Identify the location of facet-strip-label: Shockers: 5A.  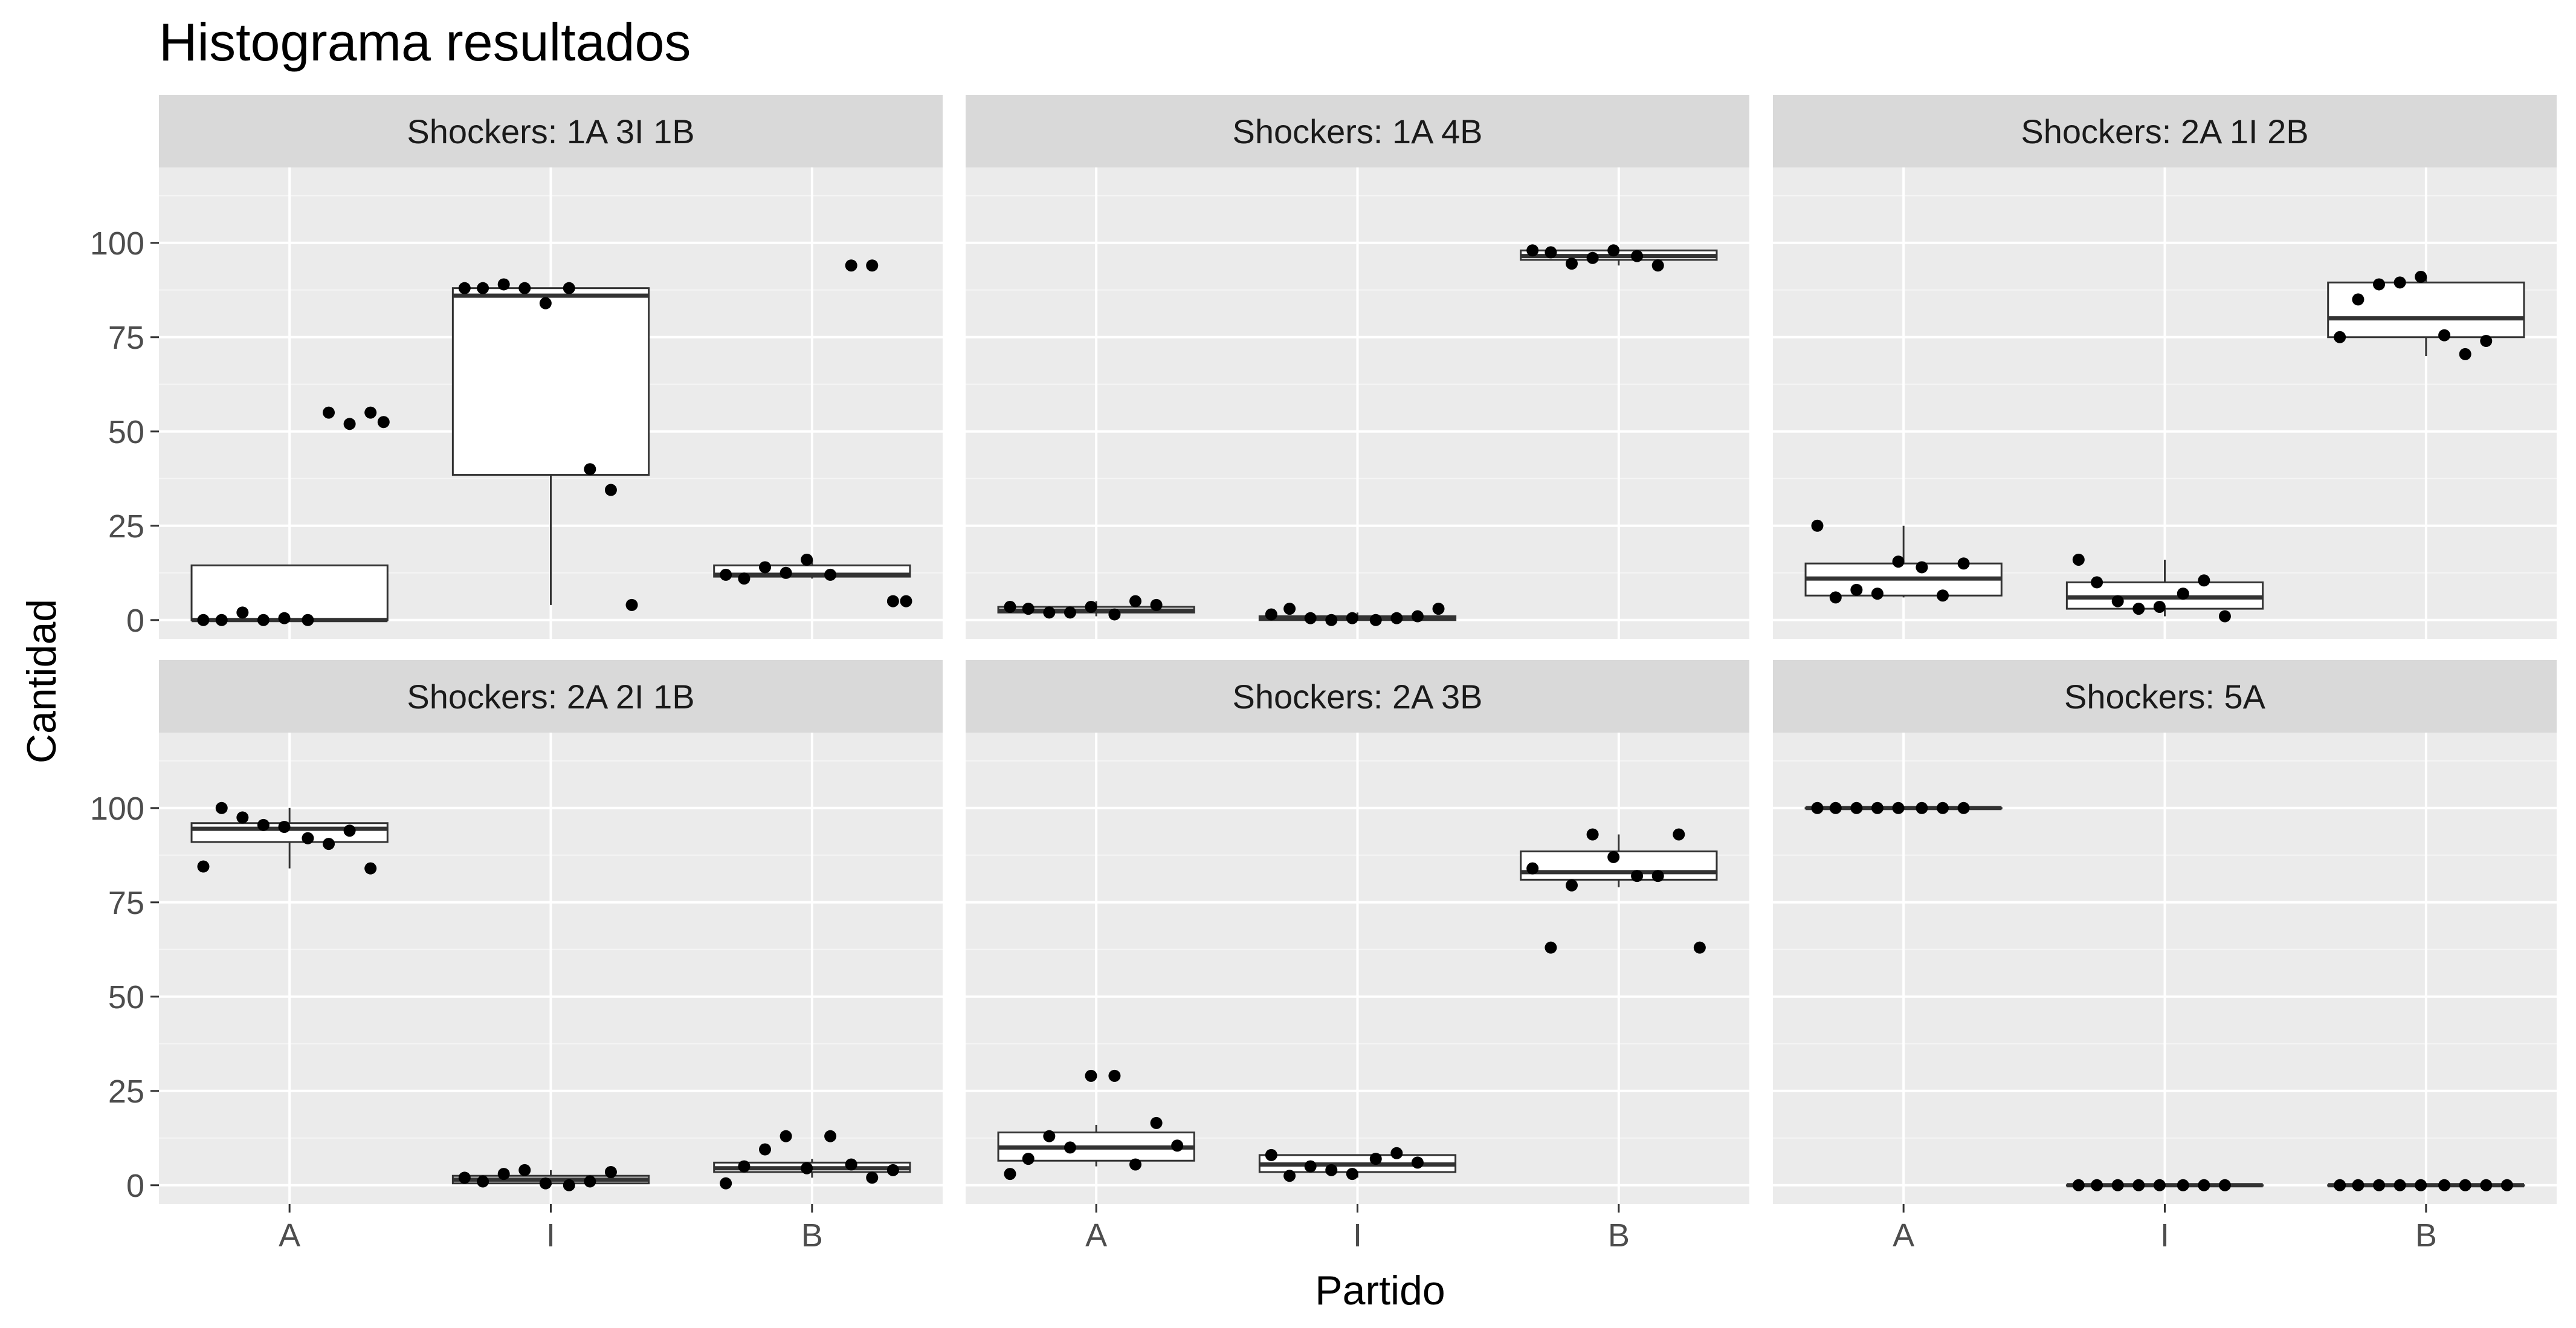
(2165, 697).